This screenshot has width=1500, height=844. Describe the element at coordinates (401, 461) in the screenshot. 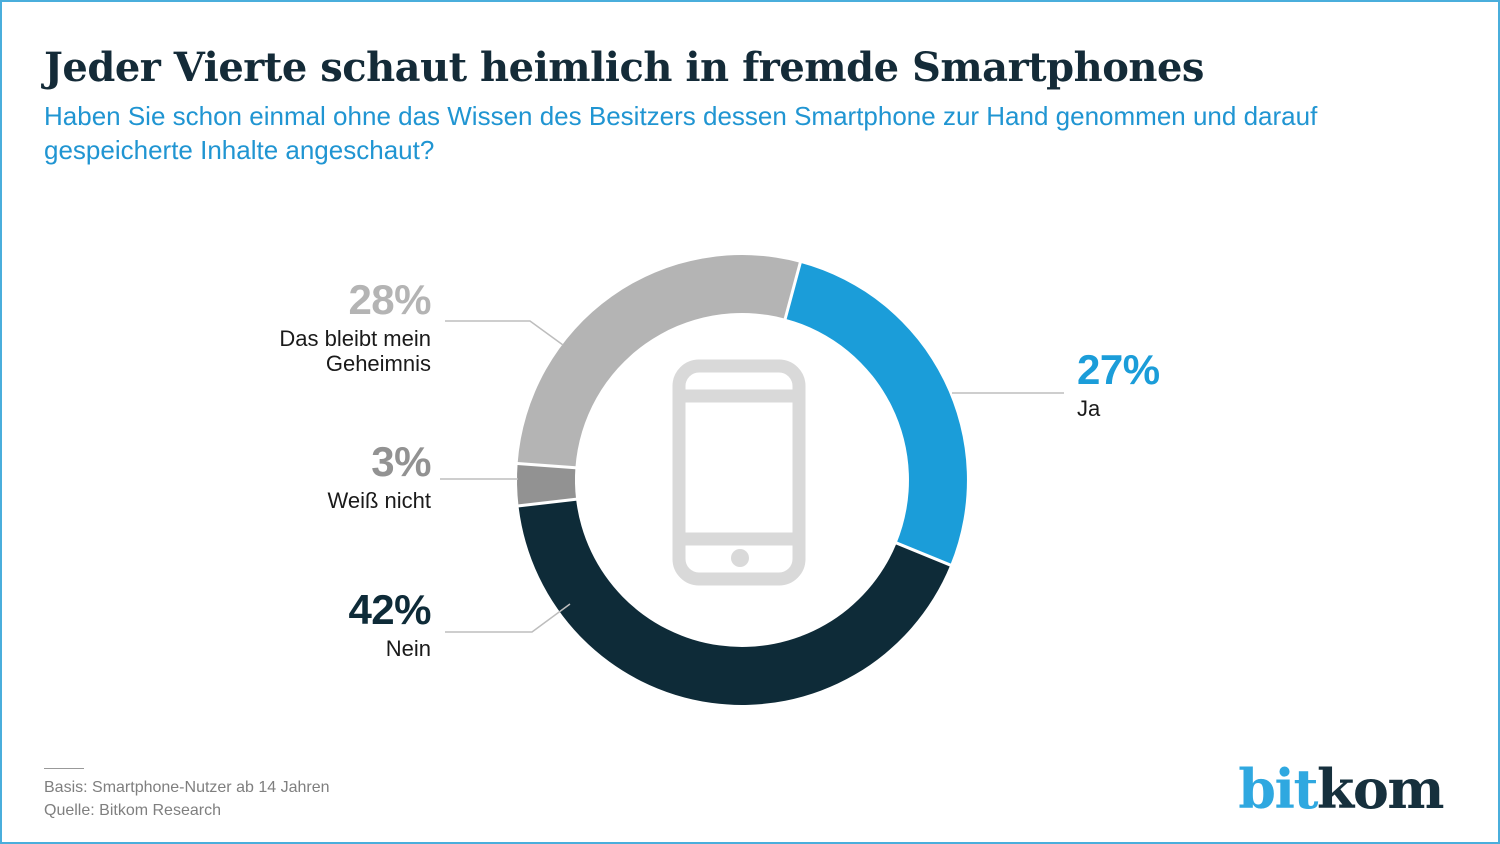

I see `pct-weiss-nicht: 3%` at that location.